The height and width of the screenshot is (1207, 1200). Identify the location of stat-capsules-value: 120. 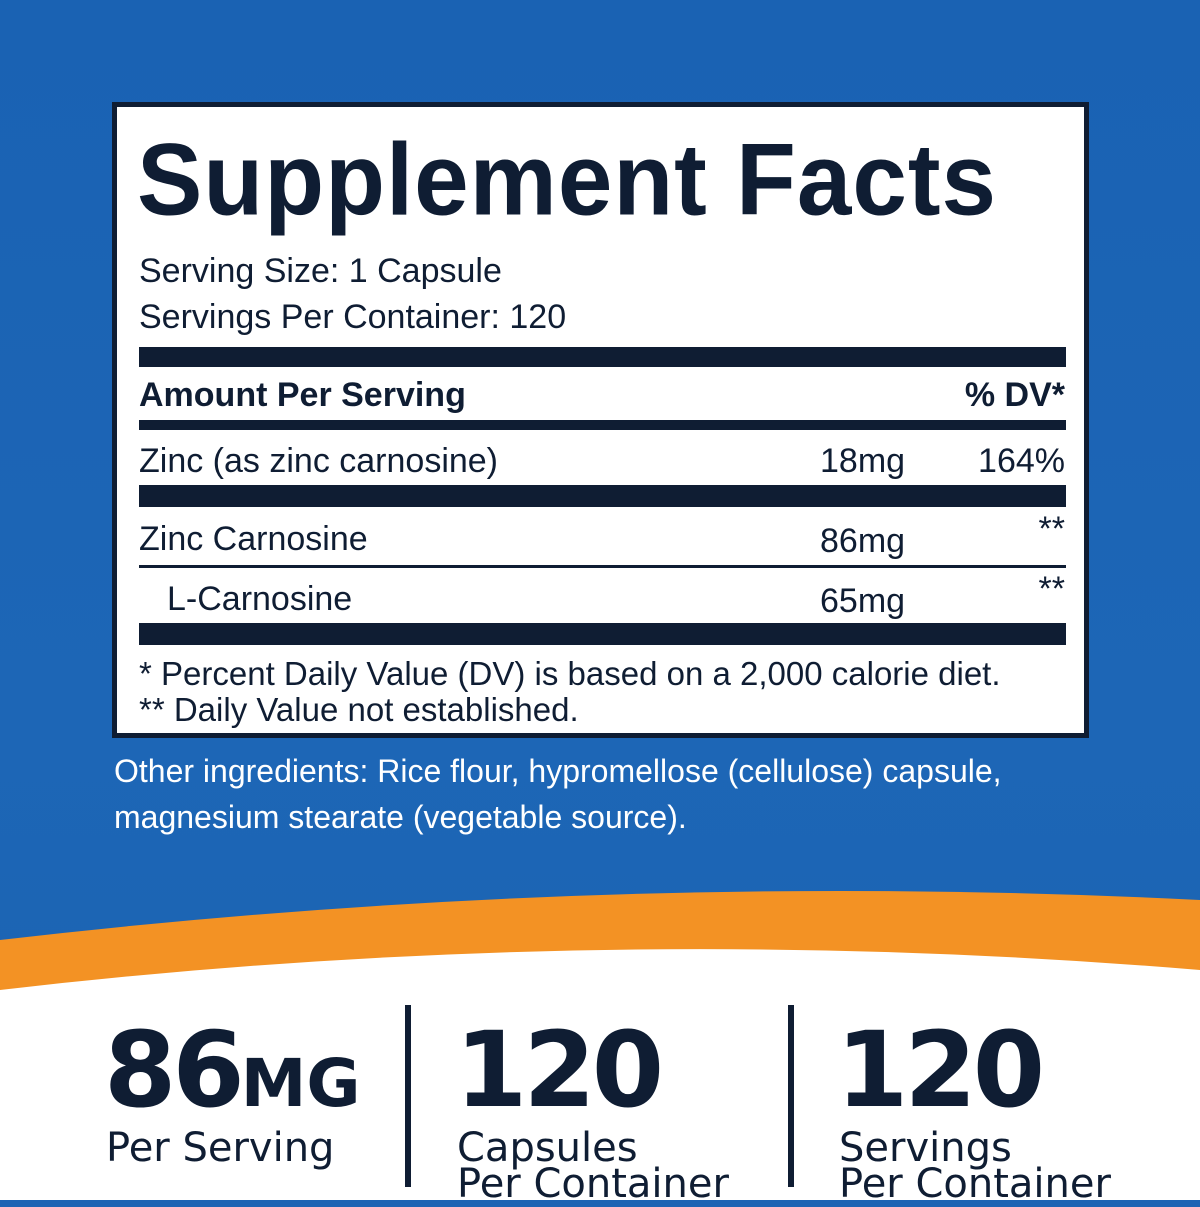
(559, 1070).